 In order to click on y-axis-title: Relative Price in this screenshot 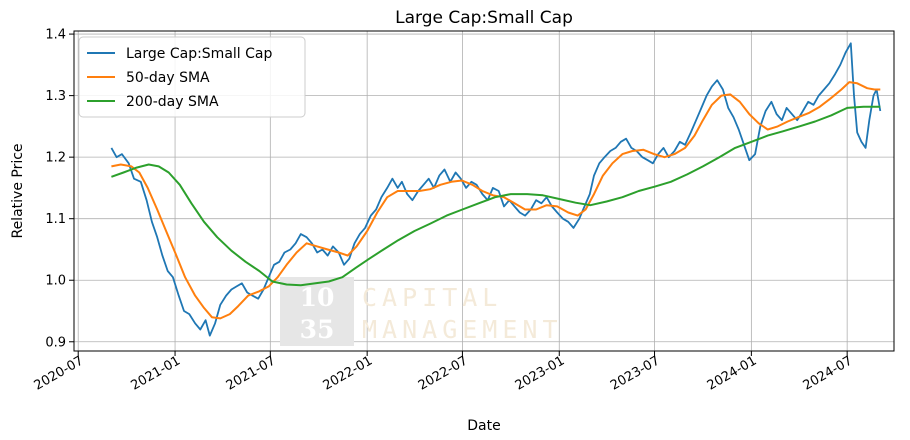, I will do `click(18, 190)`.